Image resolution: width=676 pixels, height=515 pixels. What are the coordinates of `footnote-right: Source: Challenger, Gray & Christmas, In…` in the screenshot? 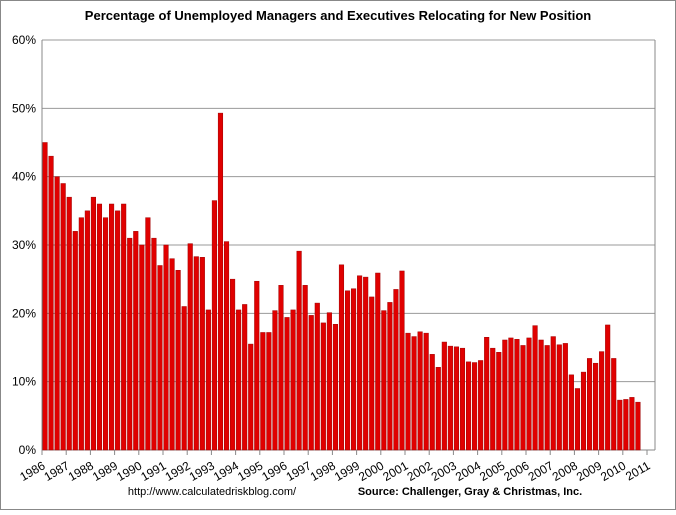 It's located at (470, 492).